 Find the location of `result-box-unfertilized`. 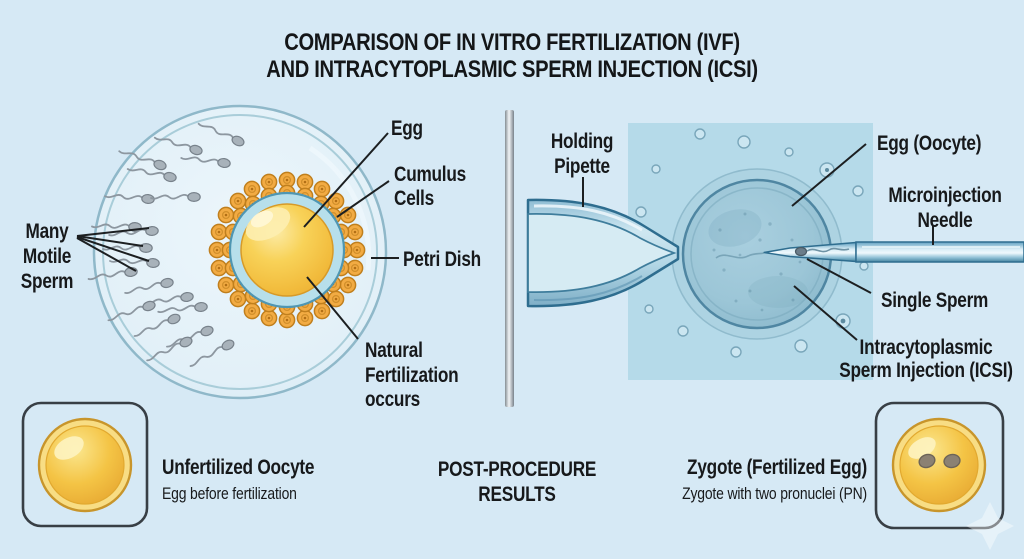

result-box-unfertilized is located at coordinates (85, 464).